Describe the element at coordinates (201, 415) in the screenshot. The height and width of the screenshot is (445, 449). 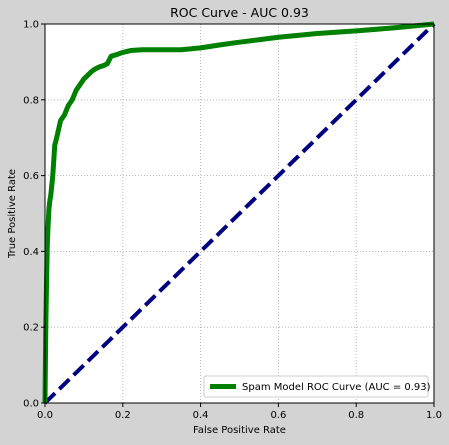
I see `x-tick-label-2: 0.4` at that location.